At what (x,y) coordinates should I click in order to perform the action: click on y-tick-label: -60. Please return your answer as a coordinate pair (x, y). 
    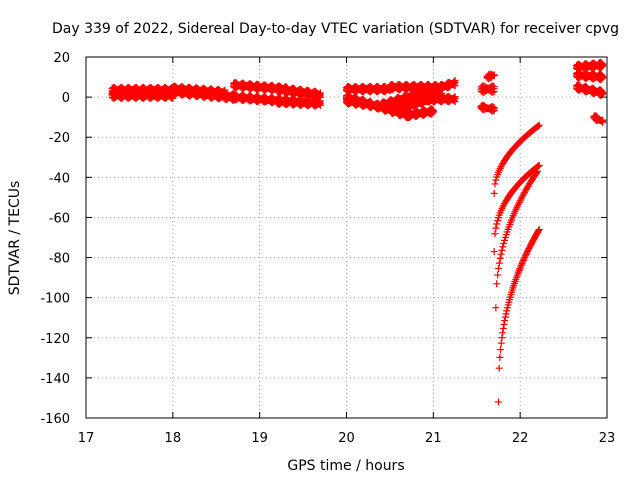
    Looking at the image, I should click on (59, 218).